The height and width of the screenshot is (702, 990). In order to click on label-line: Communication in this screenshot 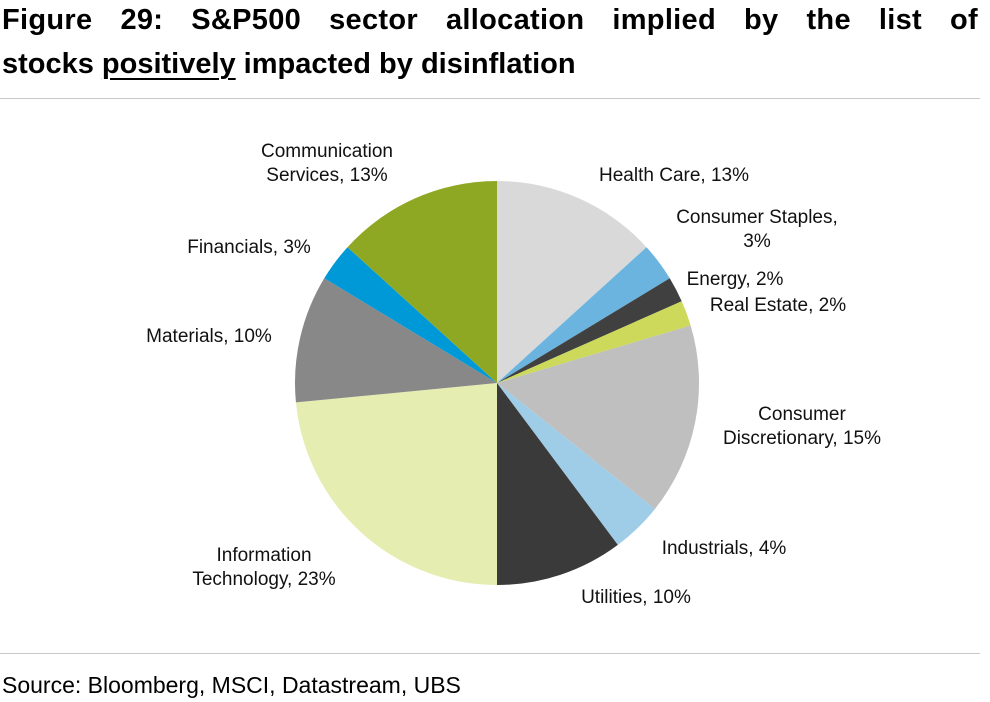, I will do `click(327, 151)`.